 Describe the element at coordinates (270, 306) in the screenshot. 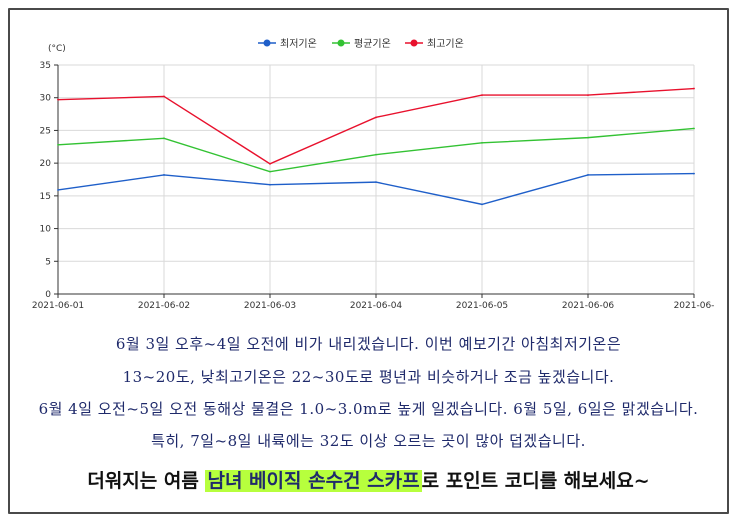

I see `x-tick-label: 2021-06-03` at that location.